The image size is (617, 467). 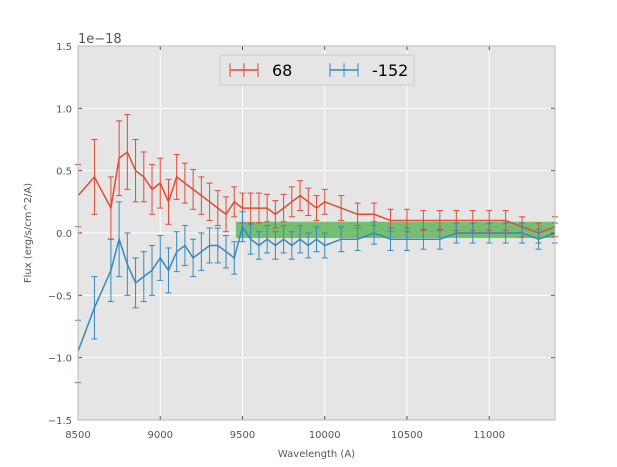 I want to click on model-band, so click(x=395, y=229).